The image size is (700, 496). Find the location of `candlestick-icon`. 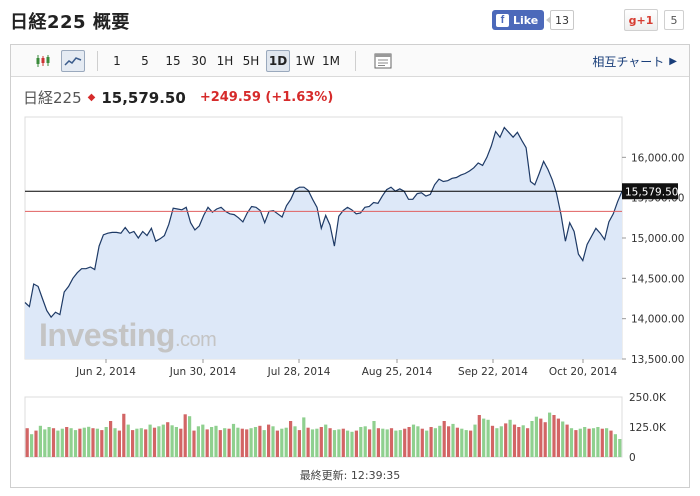

candlestick-icon is located at coordinates (43, 61).